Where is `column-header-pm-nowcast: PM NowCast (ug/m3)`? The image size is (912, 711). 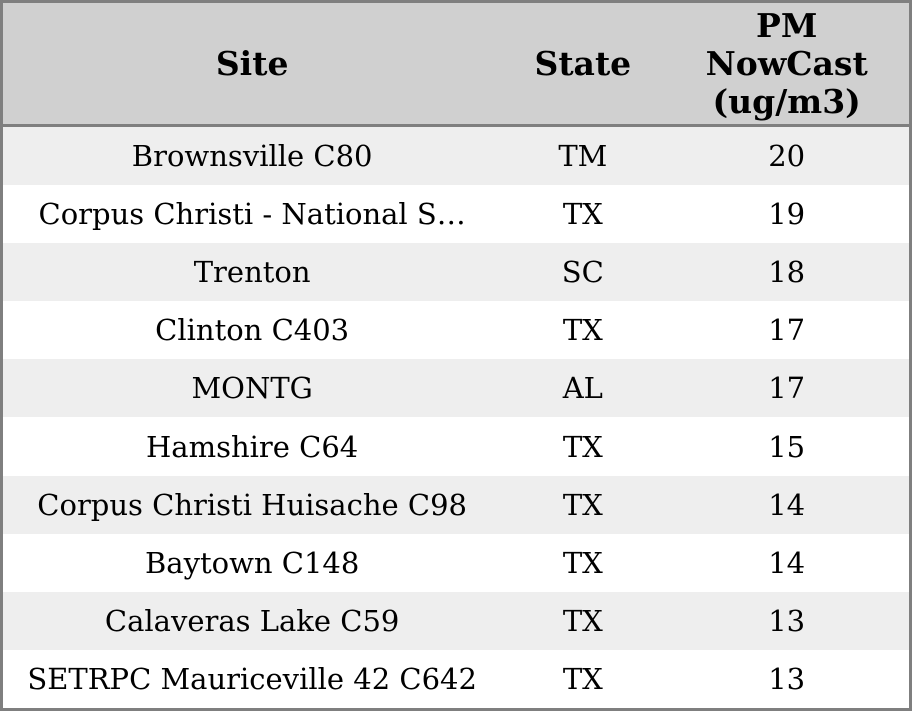 column-header-pm-nowcast: PM NowCast (ug/m3) is located at coordinates (786, 63).